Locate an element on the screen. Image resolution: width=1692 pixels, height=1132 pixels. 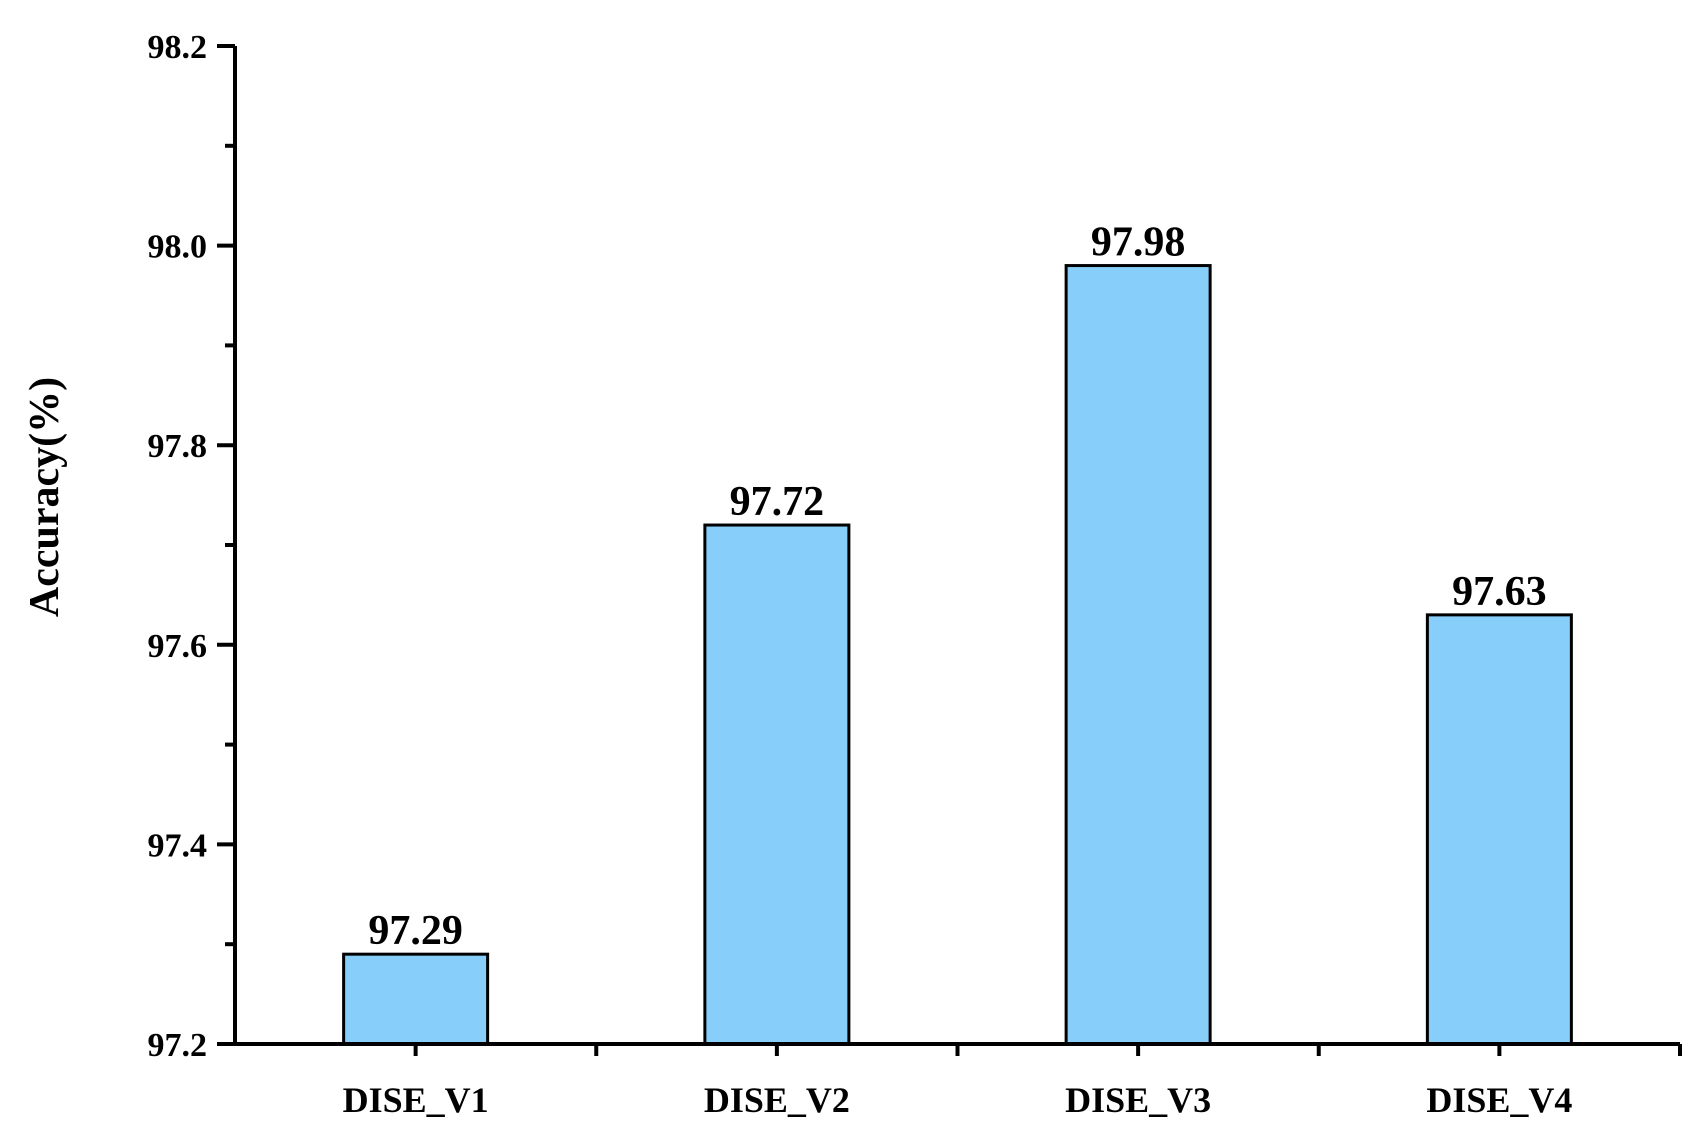
data-label-dise-v3: 97.98 is located at coordinates (1138, 243).